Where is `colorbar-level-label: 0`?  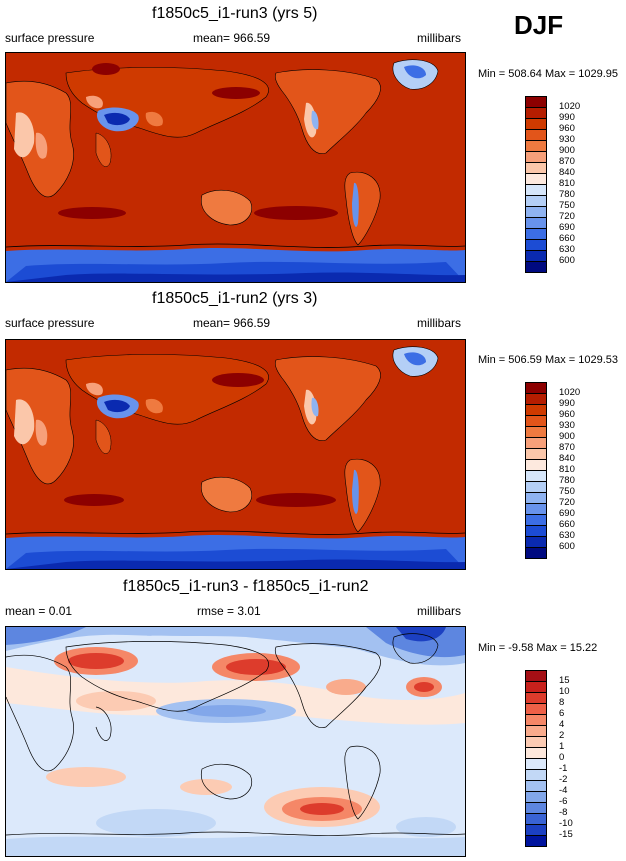 colorbar-level-label: 0 is located at coordinates (562, 757).